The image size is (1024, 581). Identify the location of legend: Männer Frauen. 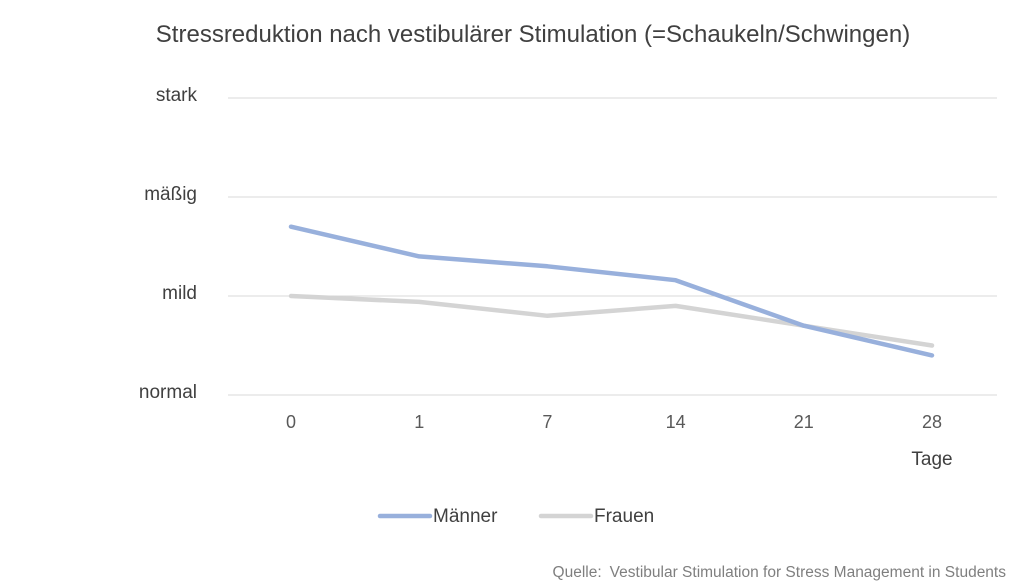
(515, 516).